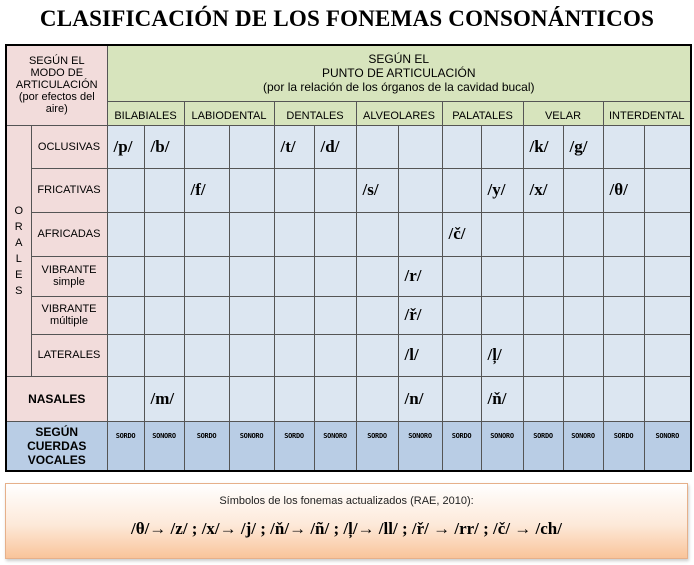 The height and width of the screenshot is (565, 694). What do you see at coordinates (348, 398) in the screenshot?
I see `table-row: NASALES/m/ /n/ /ň/` at bounding box center [348, 398].